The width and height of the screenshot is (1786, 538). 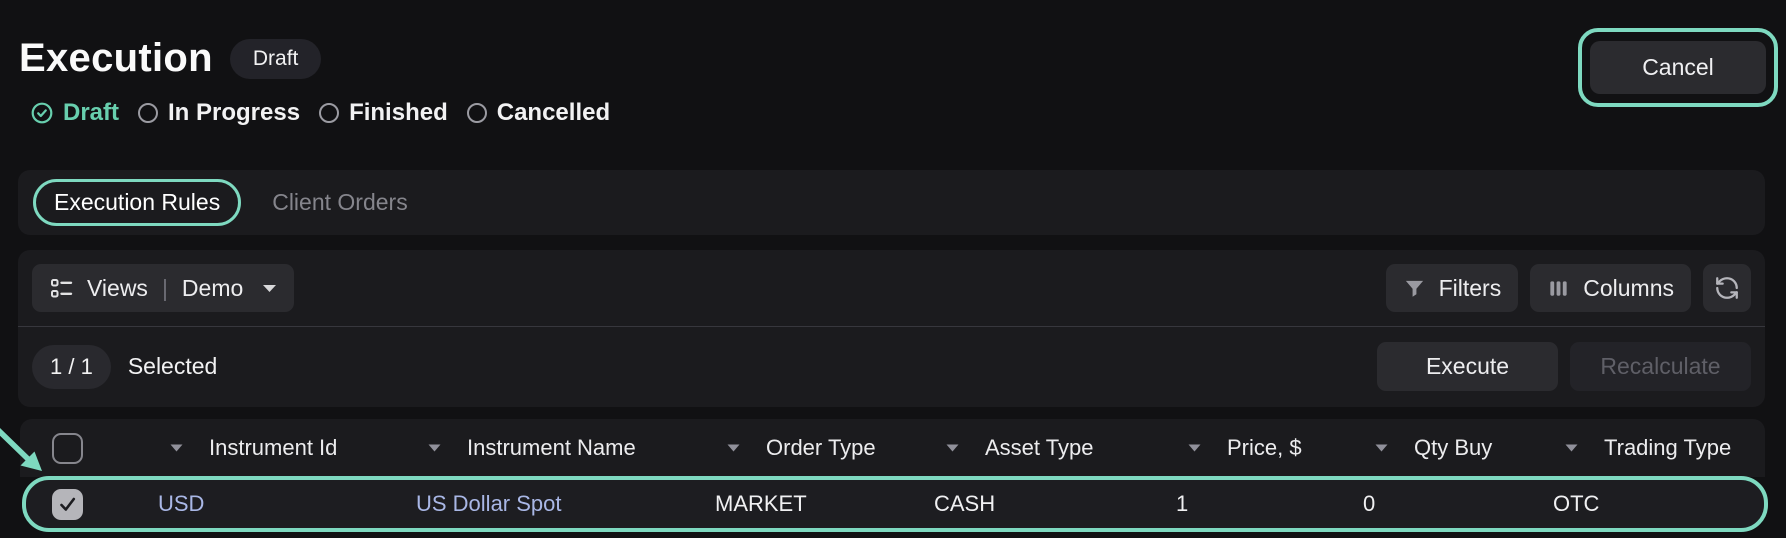 I want to click on column-header-price: Price, $, so click(x=1261, y=448).